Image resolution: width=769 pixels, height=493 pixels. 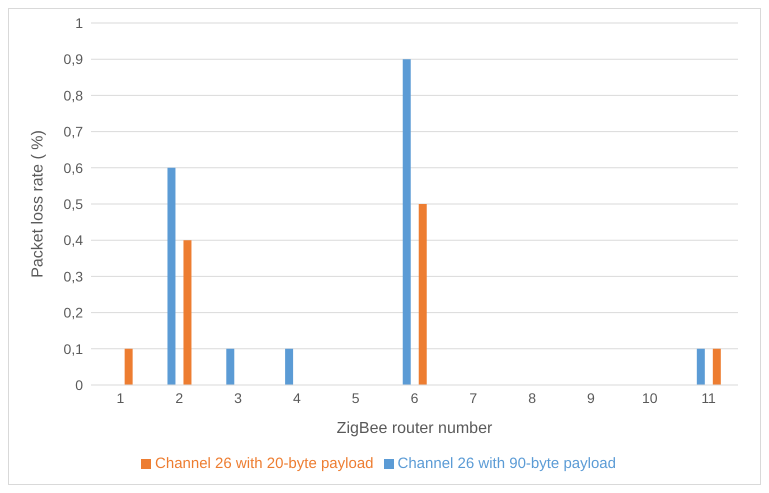 I want to click on y-tick-label: 0,3, so click(x=74, y=276).